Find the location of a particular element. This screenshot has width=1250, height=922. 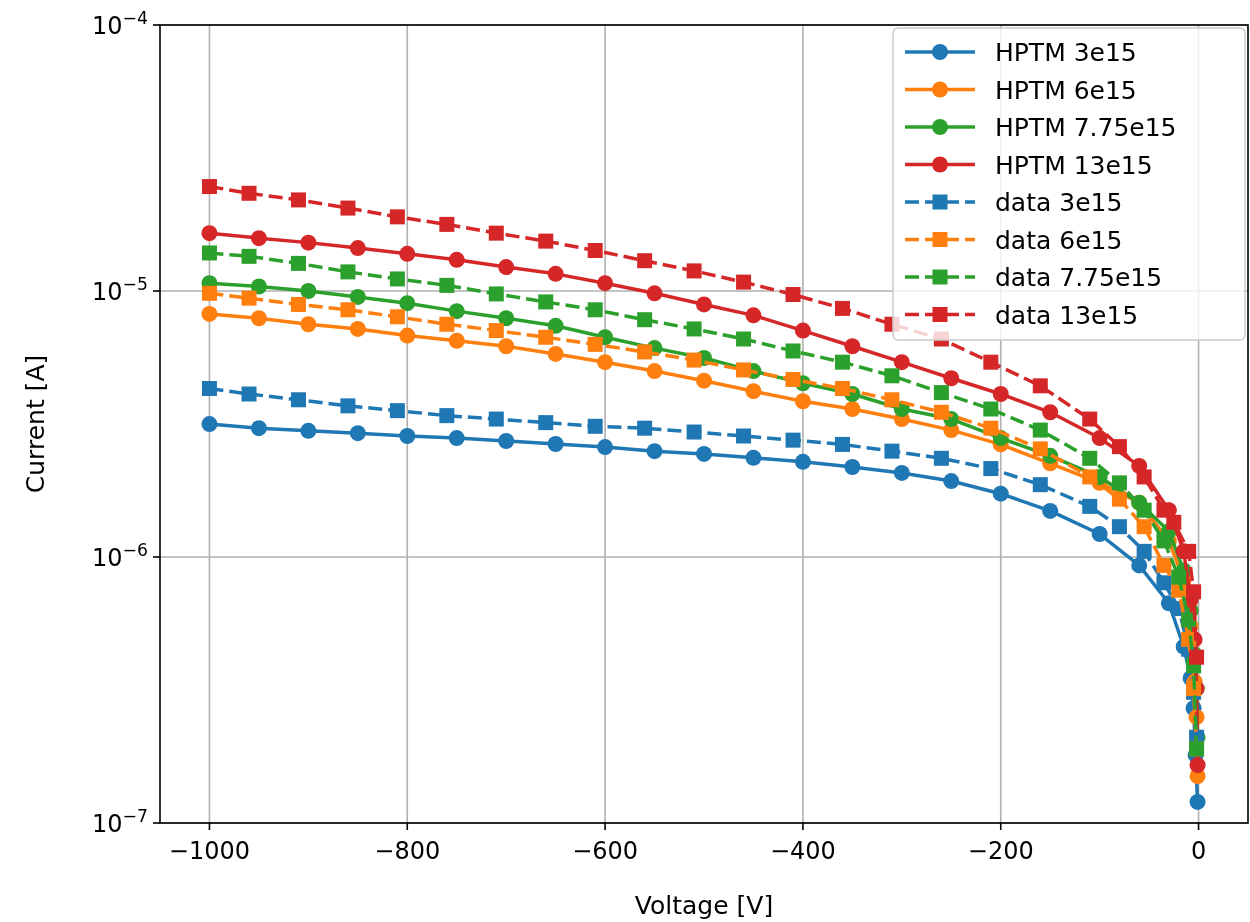

legend-label: data 13e15 is located at coordinates (1067, 315).